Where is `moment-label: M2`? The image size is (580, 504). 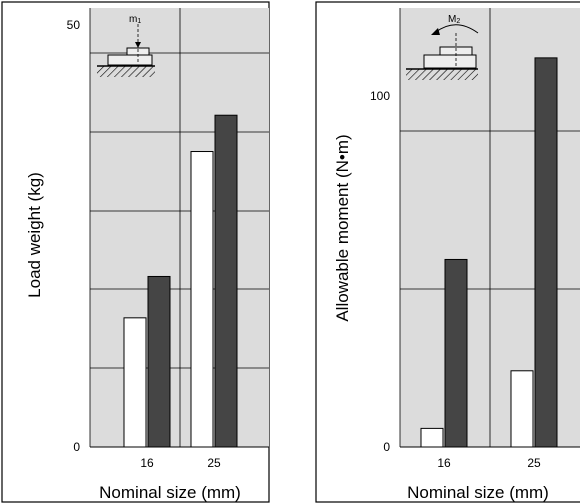
moment-label: M2 is located at coordinates (454, 19).